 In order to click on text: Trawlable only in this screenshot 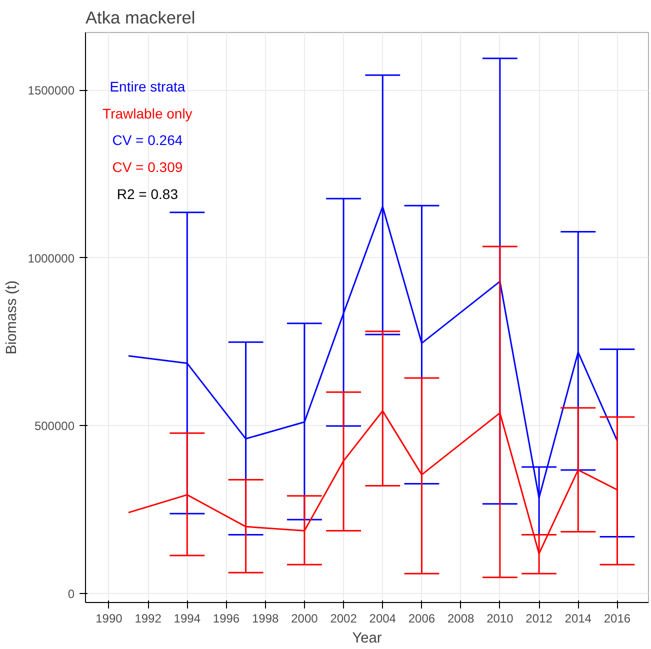, I will do `click(147, 113)`.